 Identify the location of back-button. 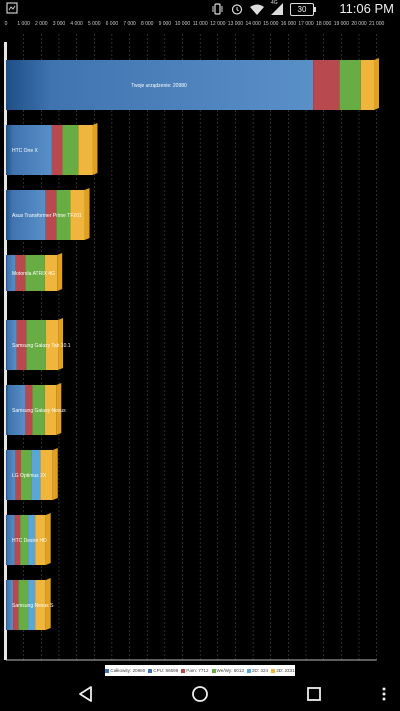
(86, 694).